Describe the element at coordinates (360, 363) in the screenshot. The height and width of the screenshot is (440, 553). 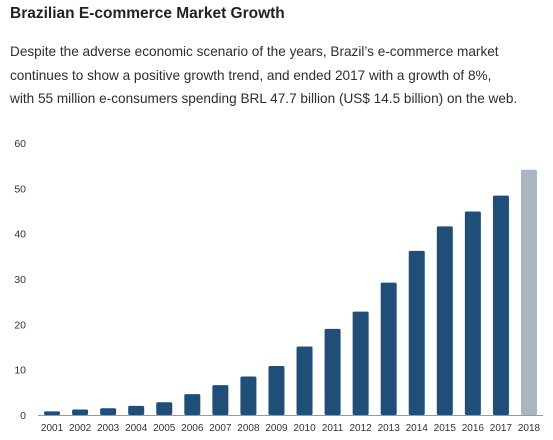
I see `bar-2012` at that location.